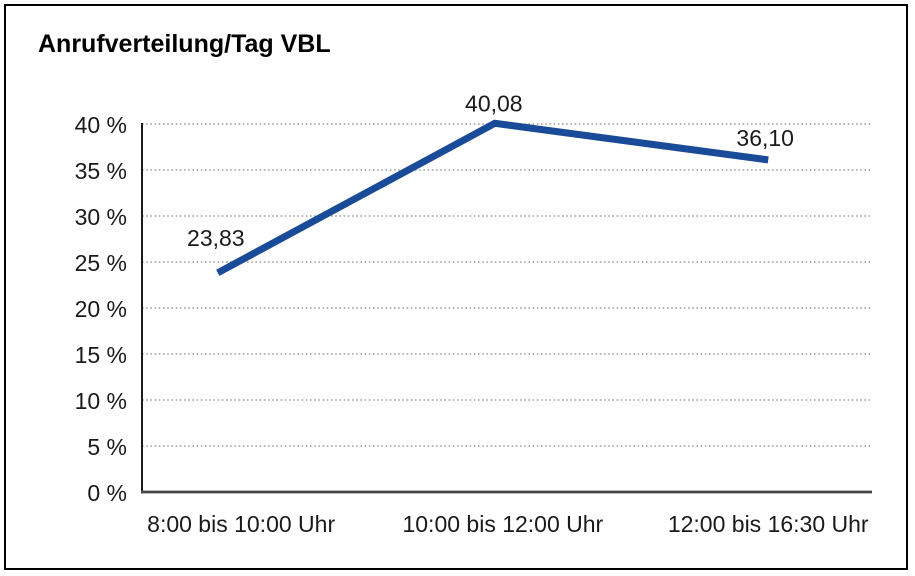  Describe the element at coordinates (765, 138) in the screenshot. I see `data-point-label: 36,10` at that location.